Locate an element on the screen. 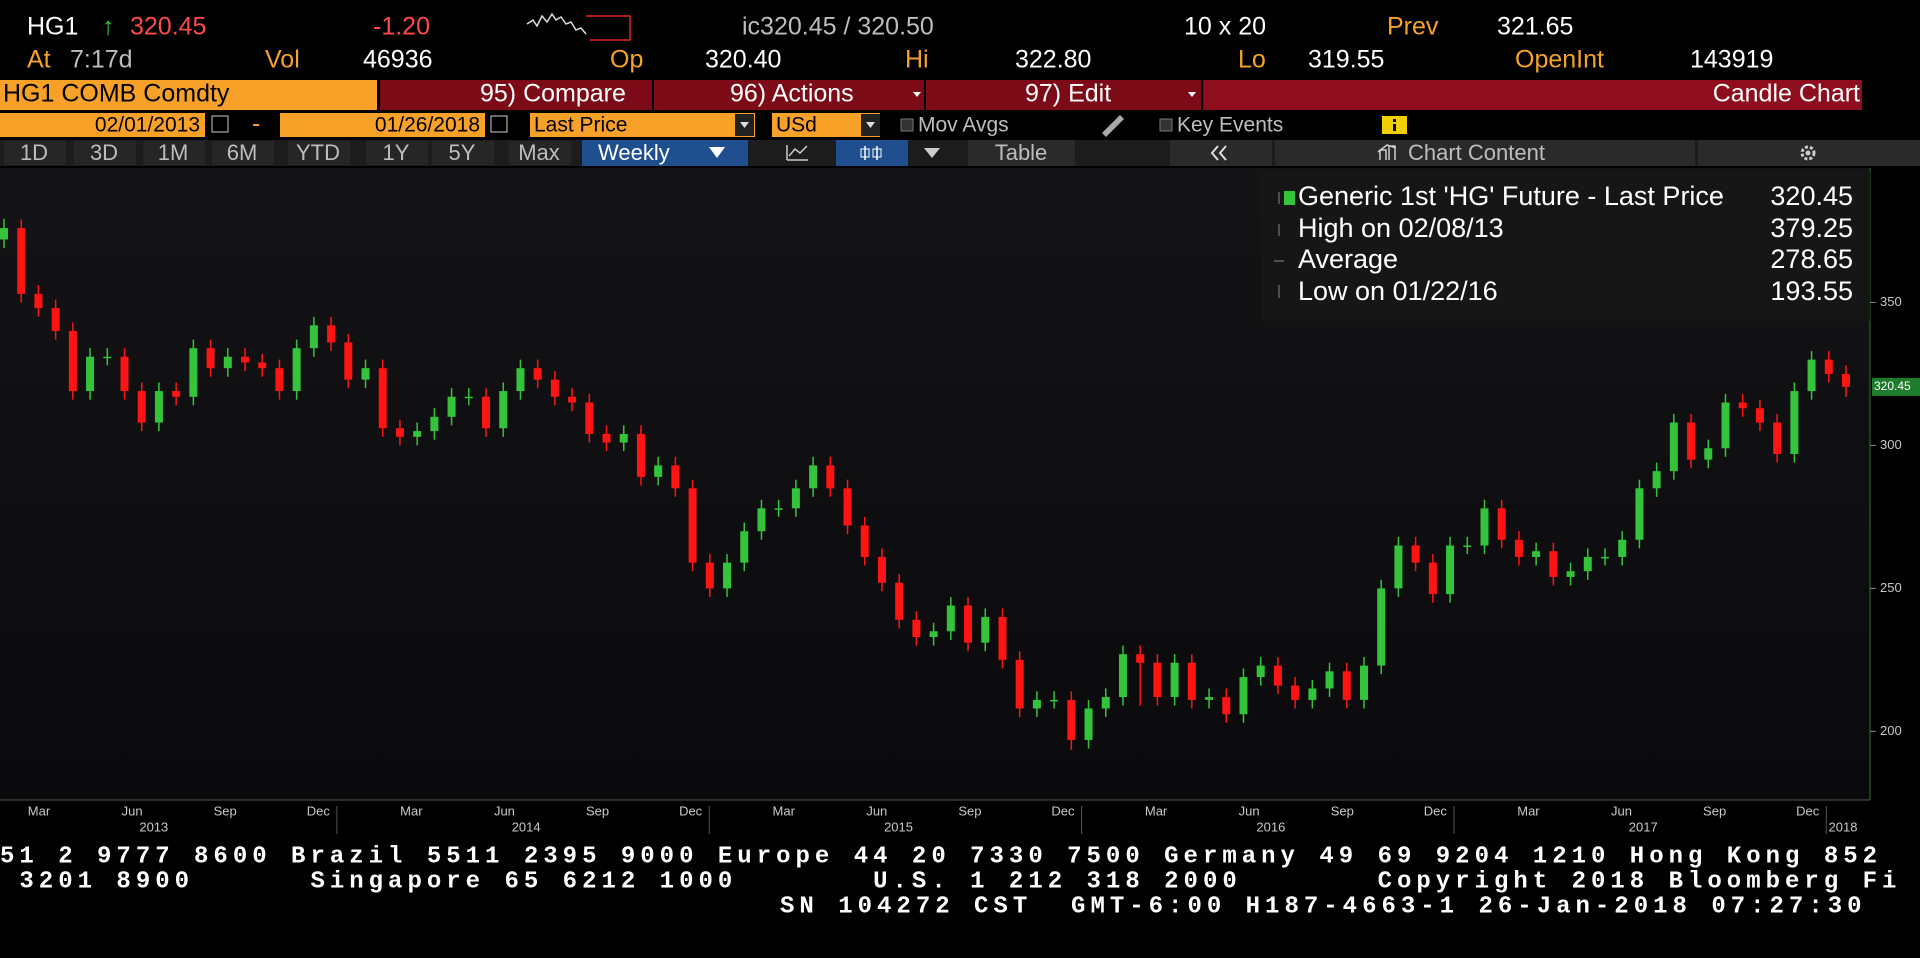 Image resolution: width=1920 pixels, height=958 pixels. openint-value: 143919 is located at coordinates (1731, 60).